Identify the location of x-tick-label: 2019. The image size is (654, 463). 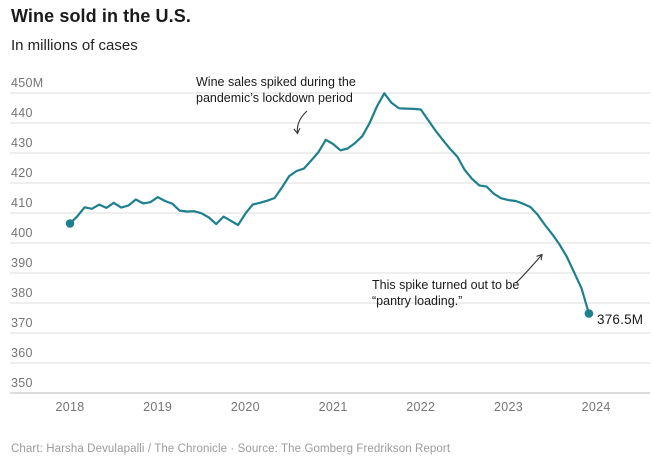
(158, 407).